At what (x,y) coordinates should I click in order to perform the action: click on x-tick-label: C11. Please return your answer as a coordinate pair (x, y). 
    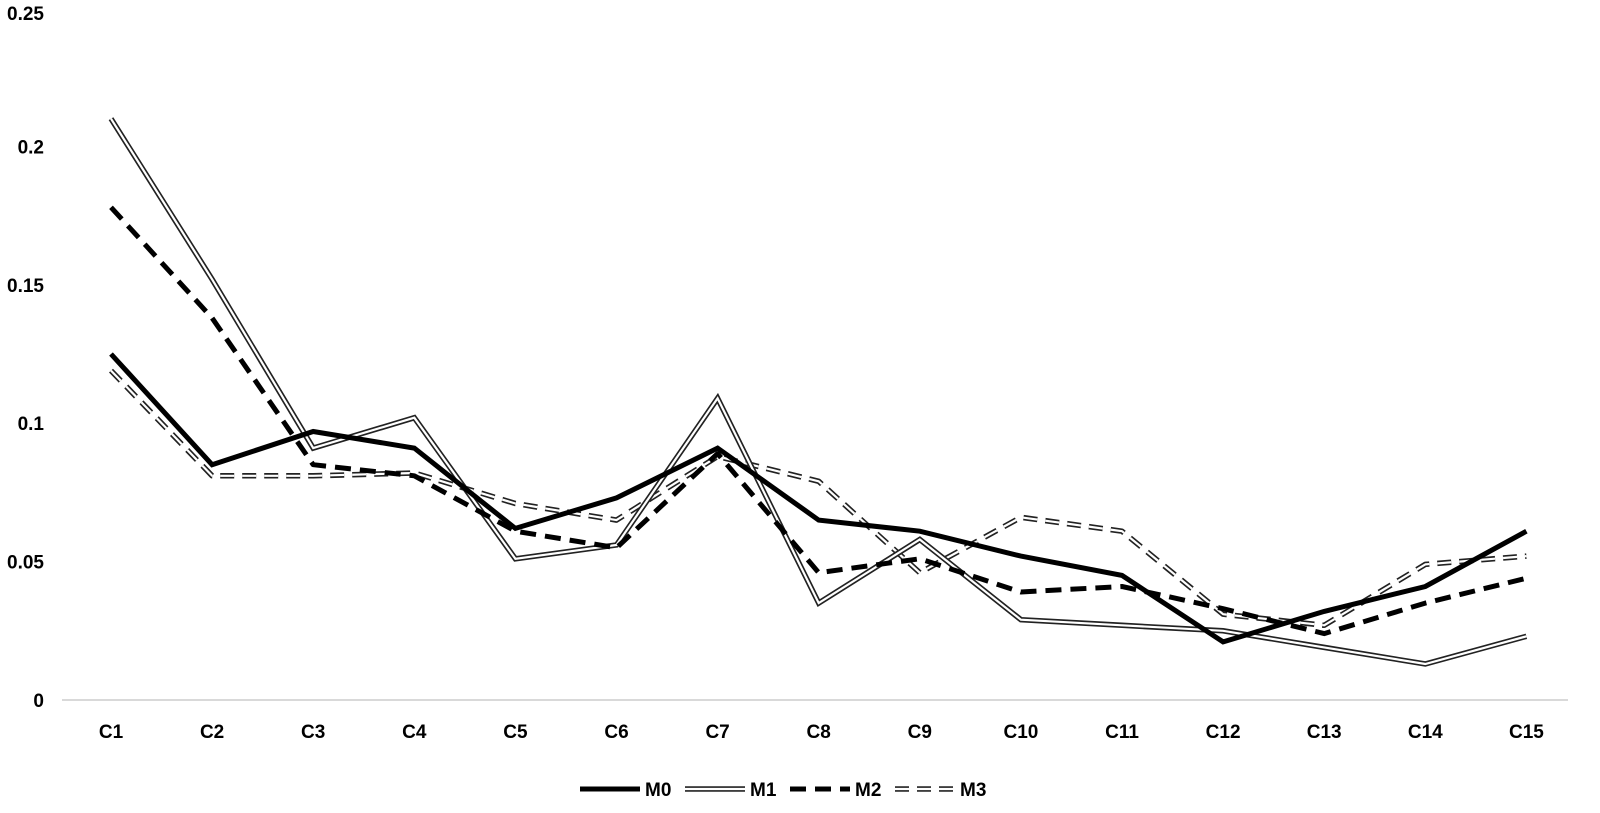
    Looking at the image, I should click on (1122, 732).